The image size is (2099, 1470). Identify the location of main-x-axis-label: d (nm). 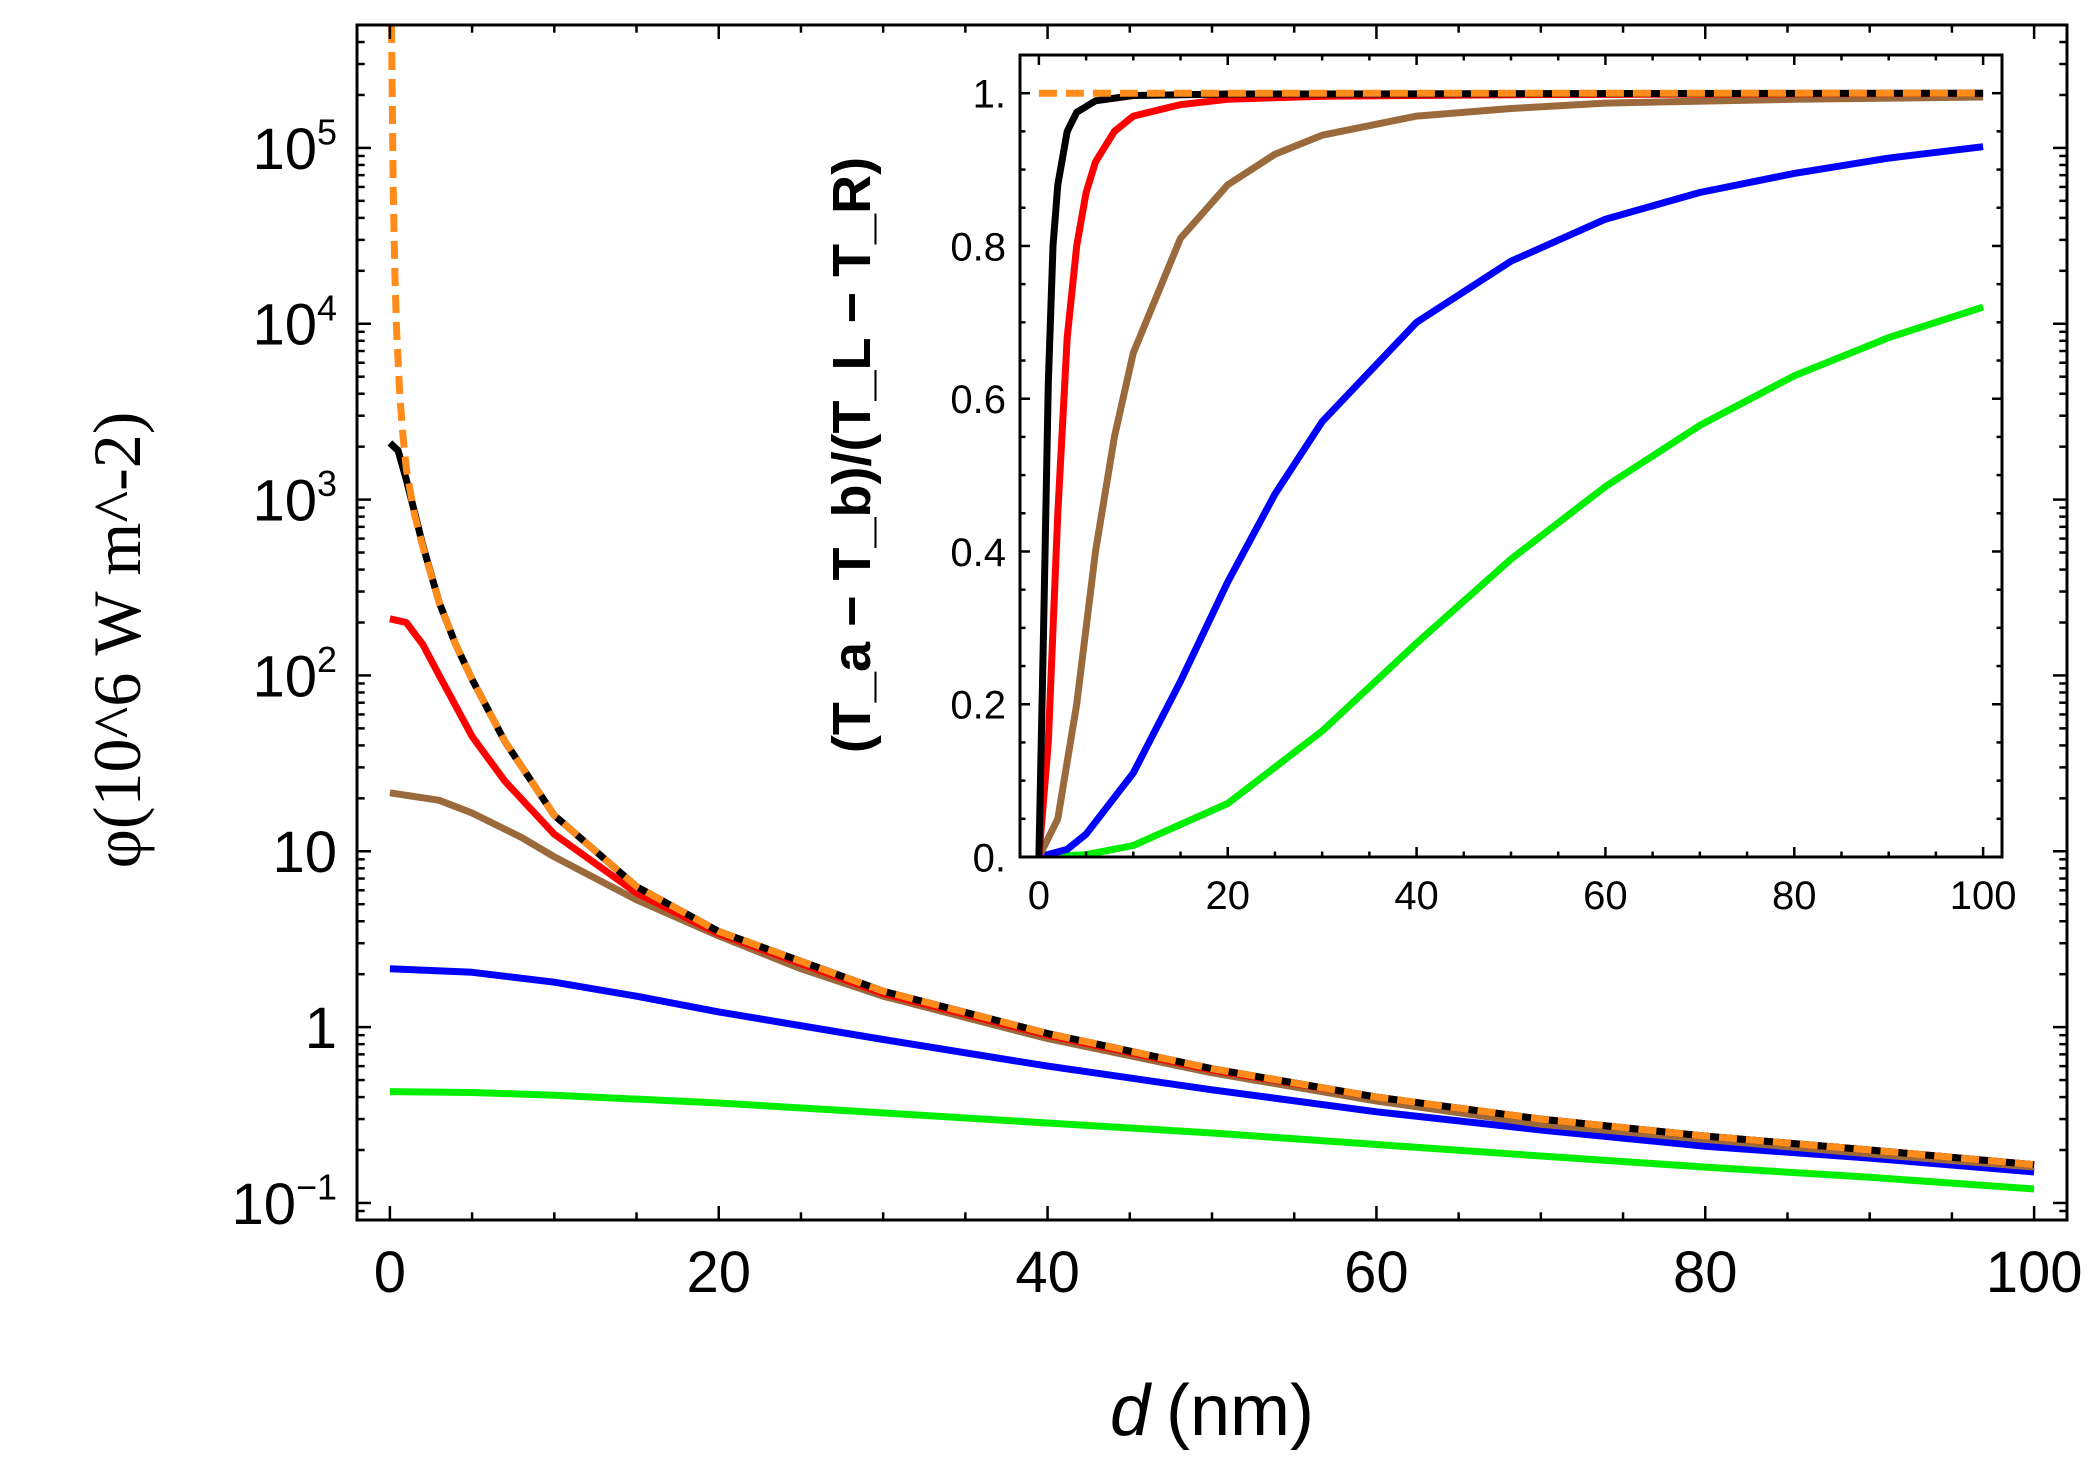
(1212, 1411).